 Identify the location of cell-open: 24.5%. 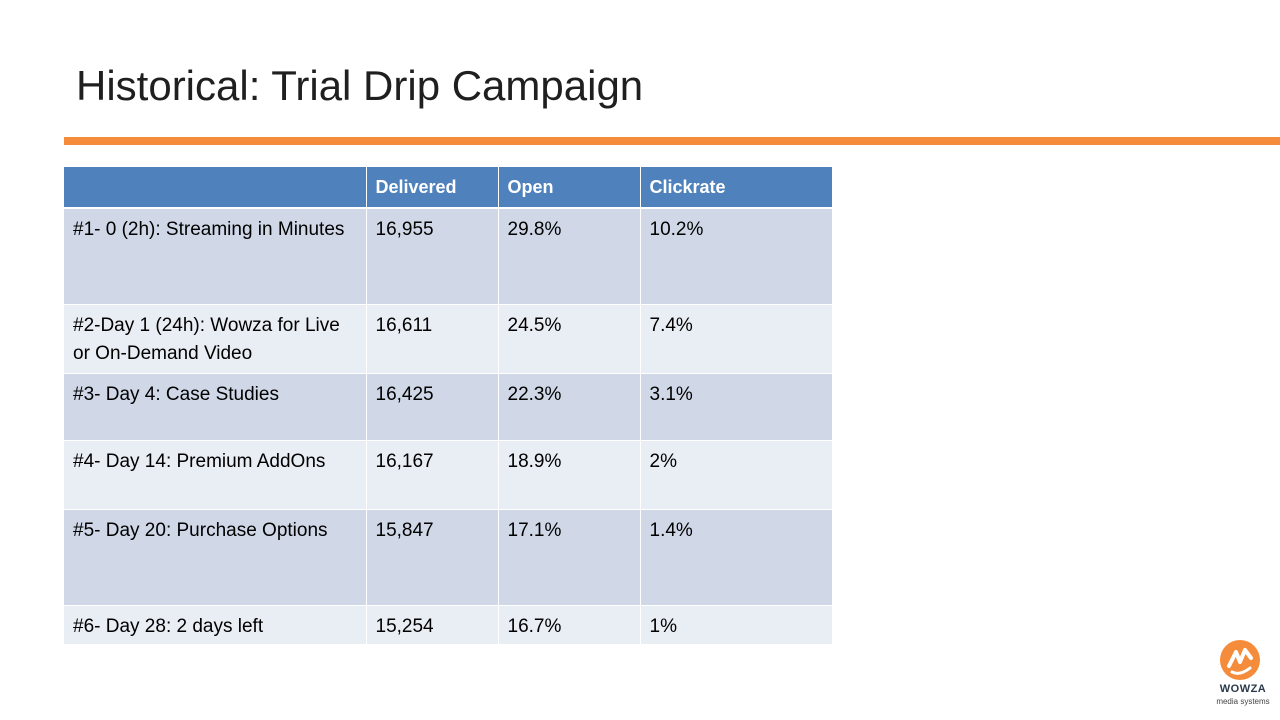
(569, 339).